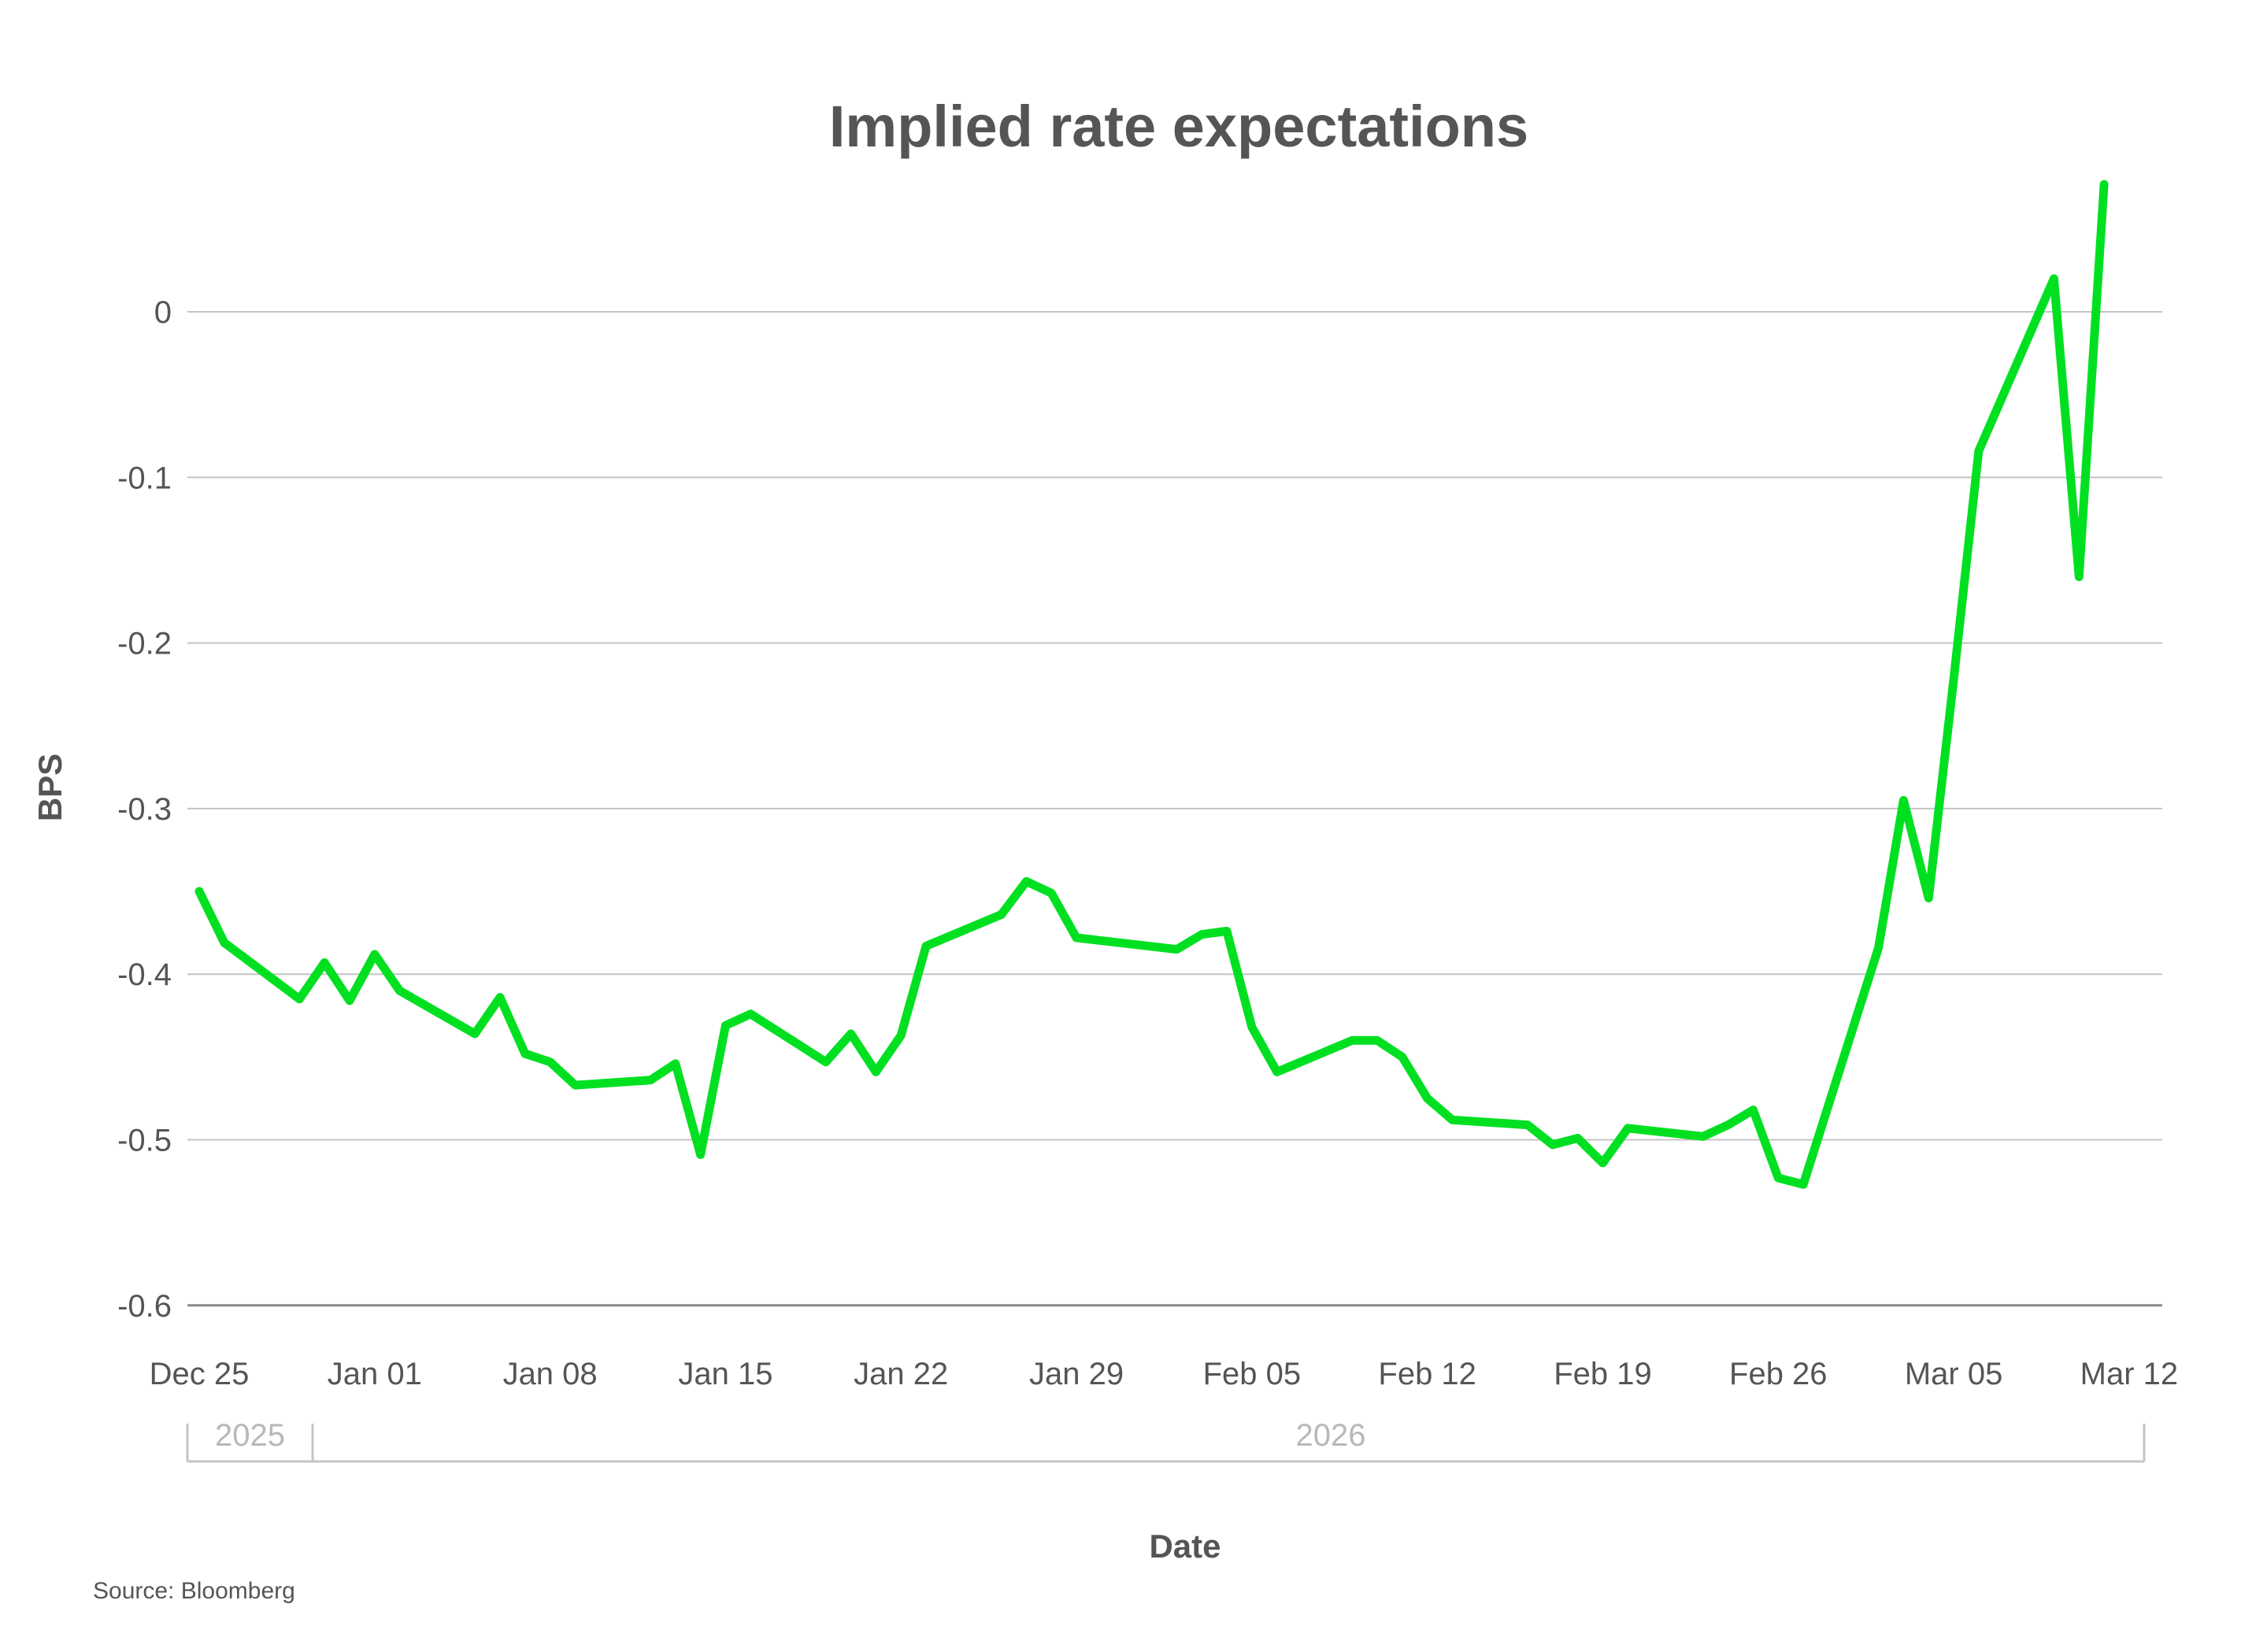  I want to click on x-tick-label: Jan 29, so click(1076, 1374).